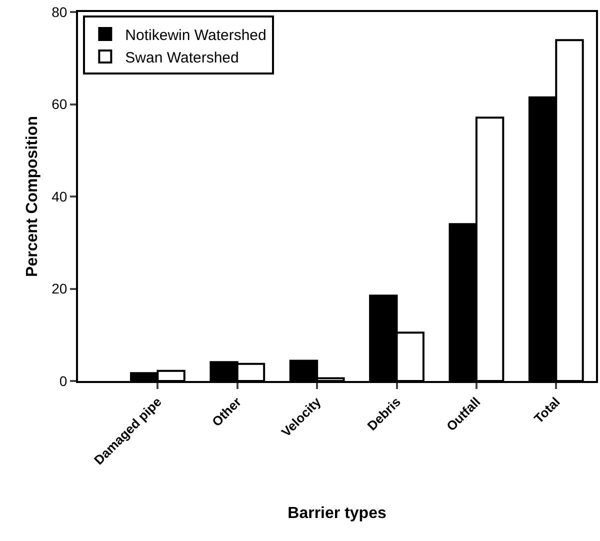 The width and height of the screenshot is (600, 541). I want to click on y-tick-label: 0, so click(63, 380).